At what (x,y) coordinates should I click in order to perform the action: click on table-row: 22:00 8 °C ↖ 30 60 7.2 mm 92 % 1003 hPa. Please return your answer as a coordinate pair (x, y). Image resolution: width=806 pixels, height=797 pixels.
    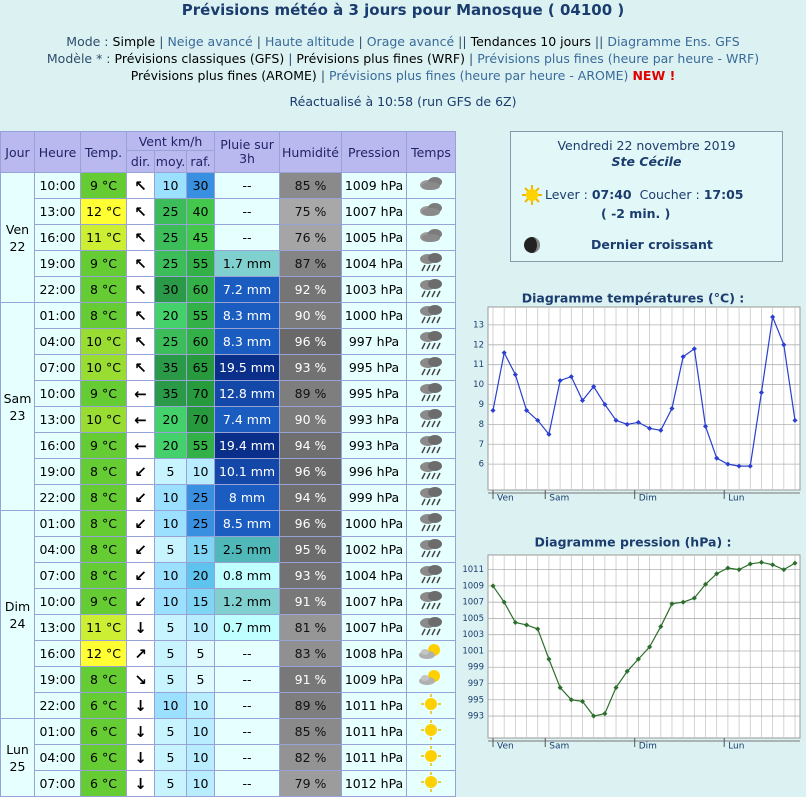
    Looking at the image, I should click on (229, 289).